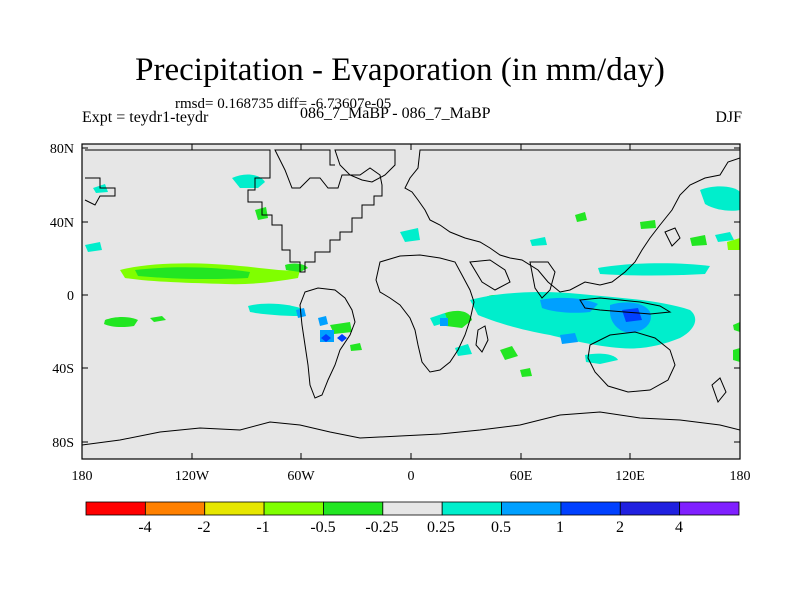 The image size is (800, 600). I want to click on y-tick-40s: 40S, so click(63, 369).